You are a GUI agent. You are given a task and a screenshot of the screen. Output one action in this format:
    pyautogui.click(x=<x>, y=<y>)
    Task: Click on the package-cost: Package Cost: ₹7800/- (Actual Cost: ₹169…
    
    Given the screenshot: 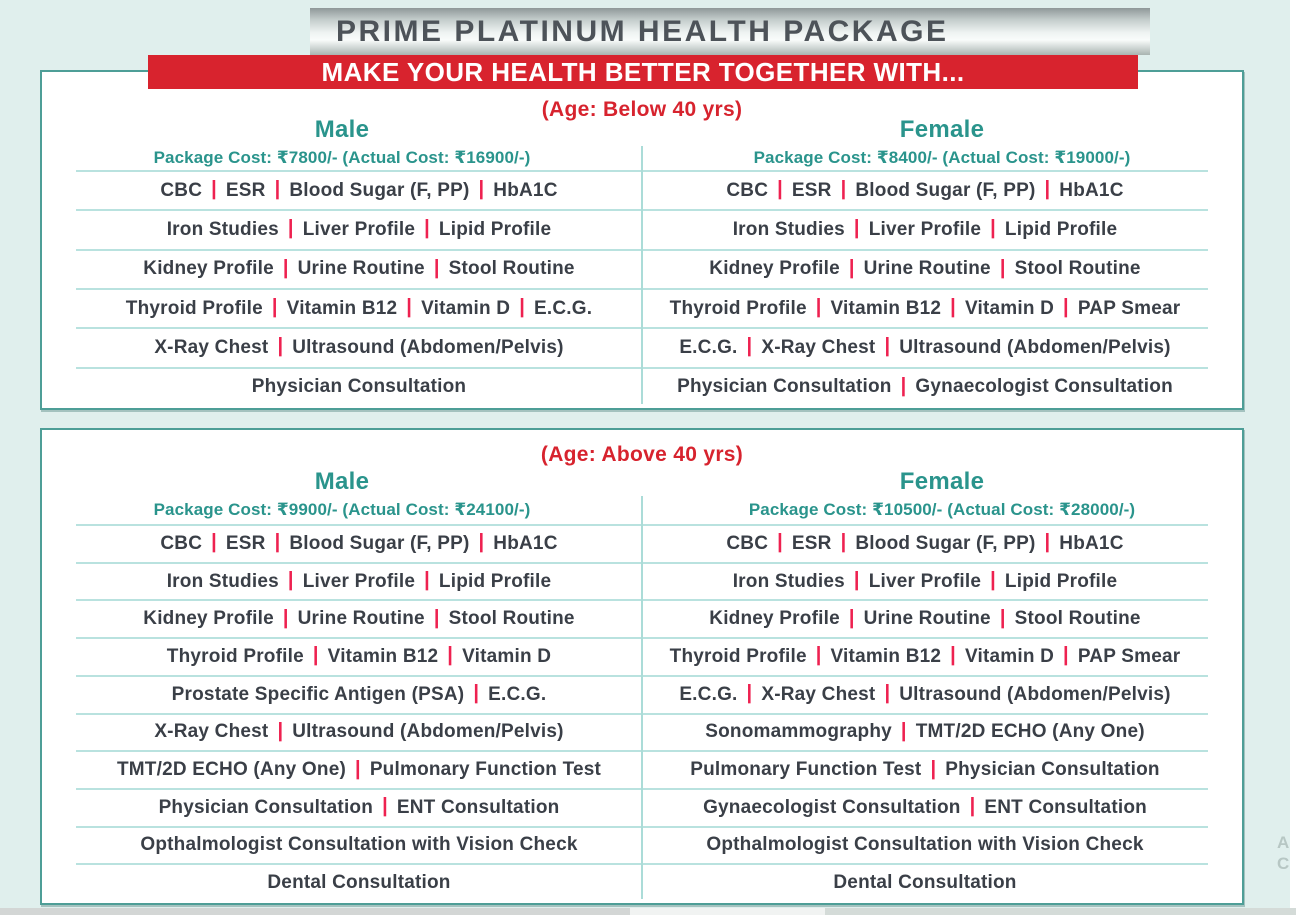 What is the action you would take?
    pyautogui.click(x=342, y=157)
    